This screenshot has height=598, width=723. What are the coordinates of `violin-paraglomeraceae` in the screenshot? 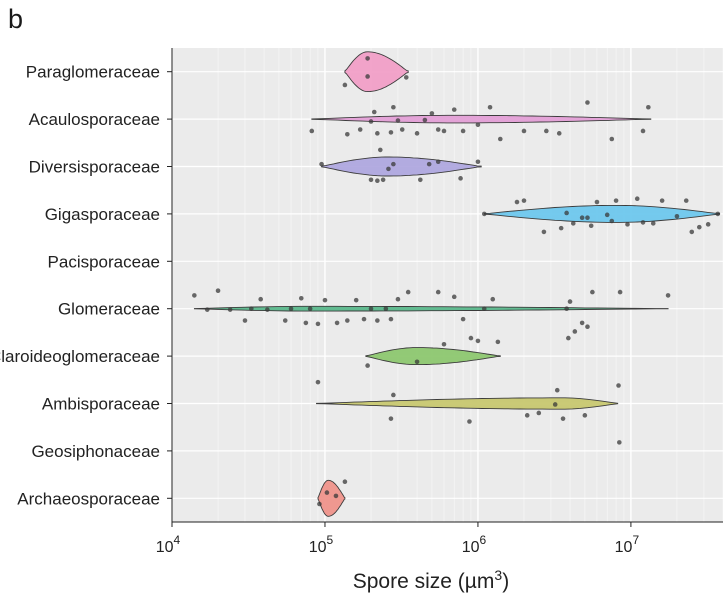 It's located at (376, 72).